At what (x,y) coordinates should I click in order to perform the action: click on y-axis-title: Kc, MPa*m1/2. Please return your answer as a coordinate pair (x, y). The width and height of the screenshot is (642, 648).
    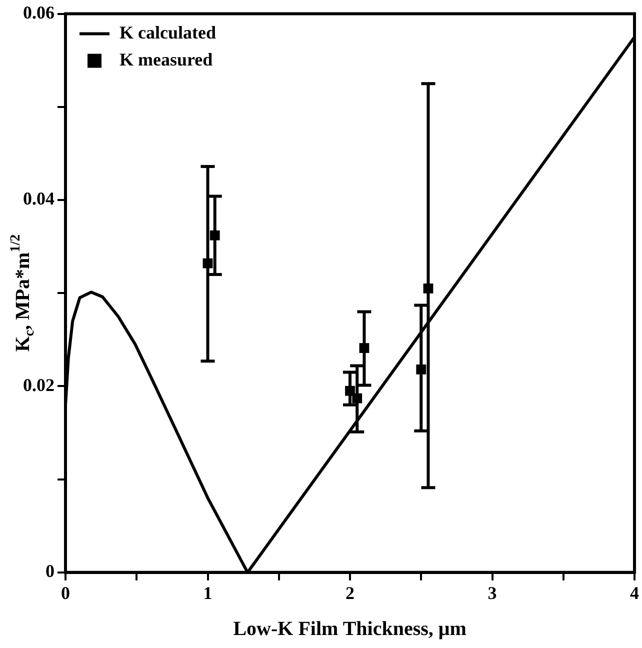
    Looking at the image, I should click on (23, 293).